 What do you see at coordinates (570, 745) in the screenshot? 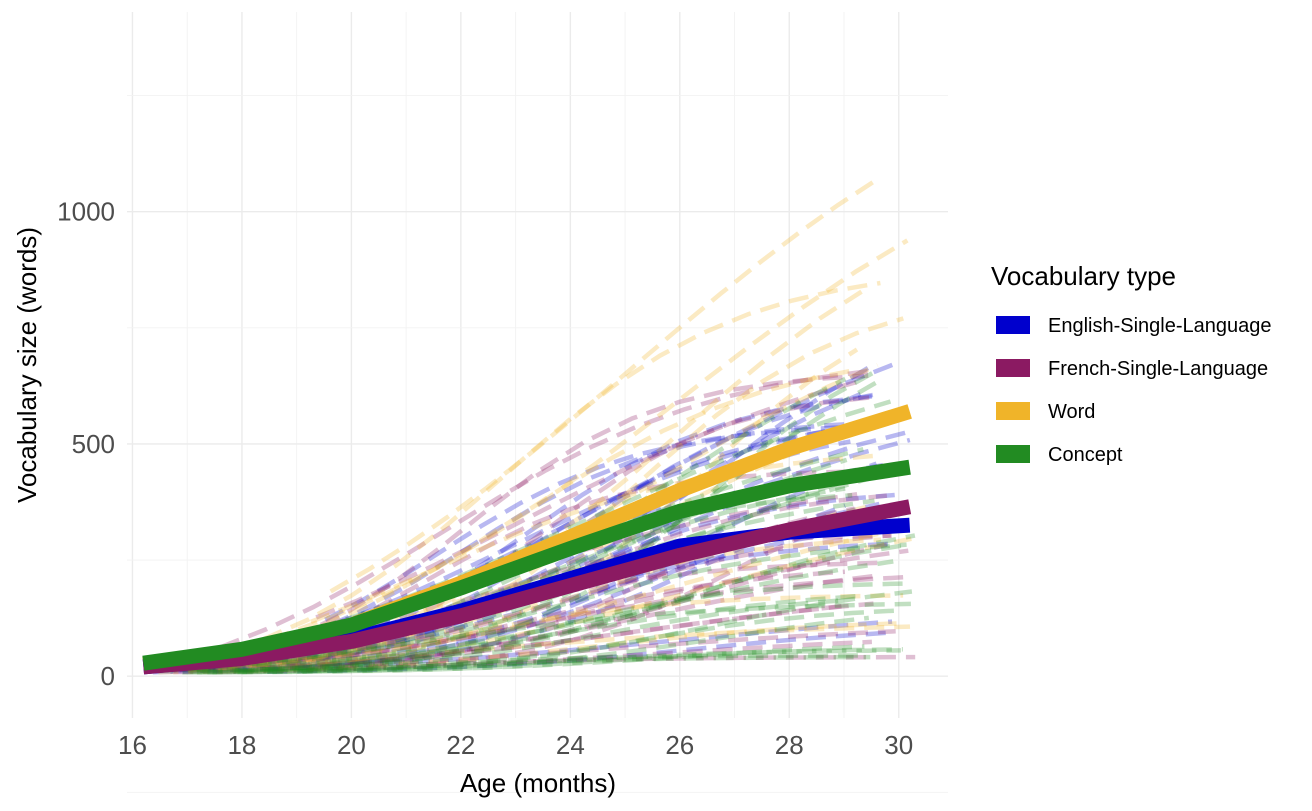
I see `x-tick-label: 24` at bounding box center [570, 745].